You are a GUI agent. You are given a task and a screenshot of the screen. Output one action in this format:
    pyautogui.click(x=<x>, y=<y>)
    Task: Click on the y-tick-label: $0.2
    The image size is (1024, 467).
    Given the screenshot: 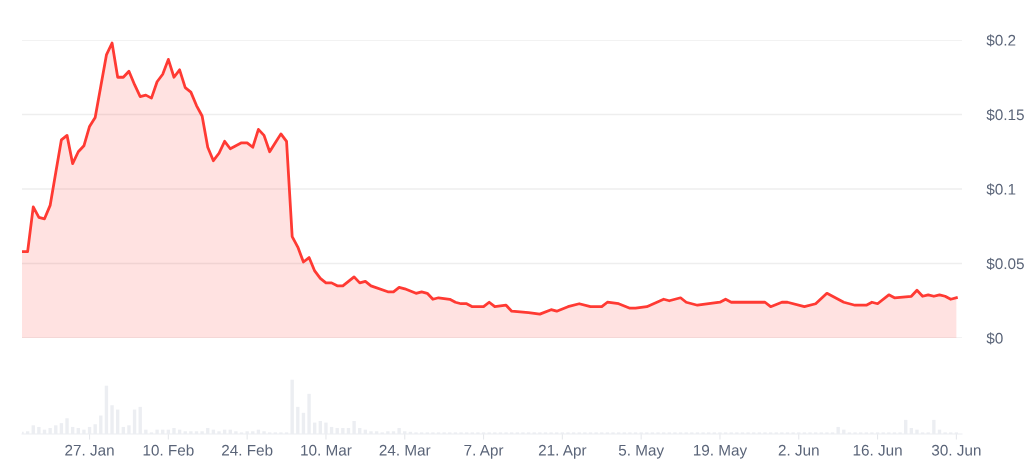 What is the action you would take?
    pyautogui.click(x=1001, y=40)
    